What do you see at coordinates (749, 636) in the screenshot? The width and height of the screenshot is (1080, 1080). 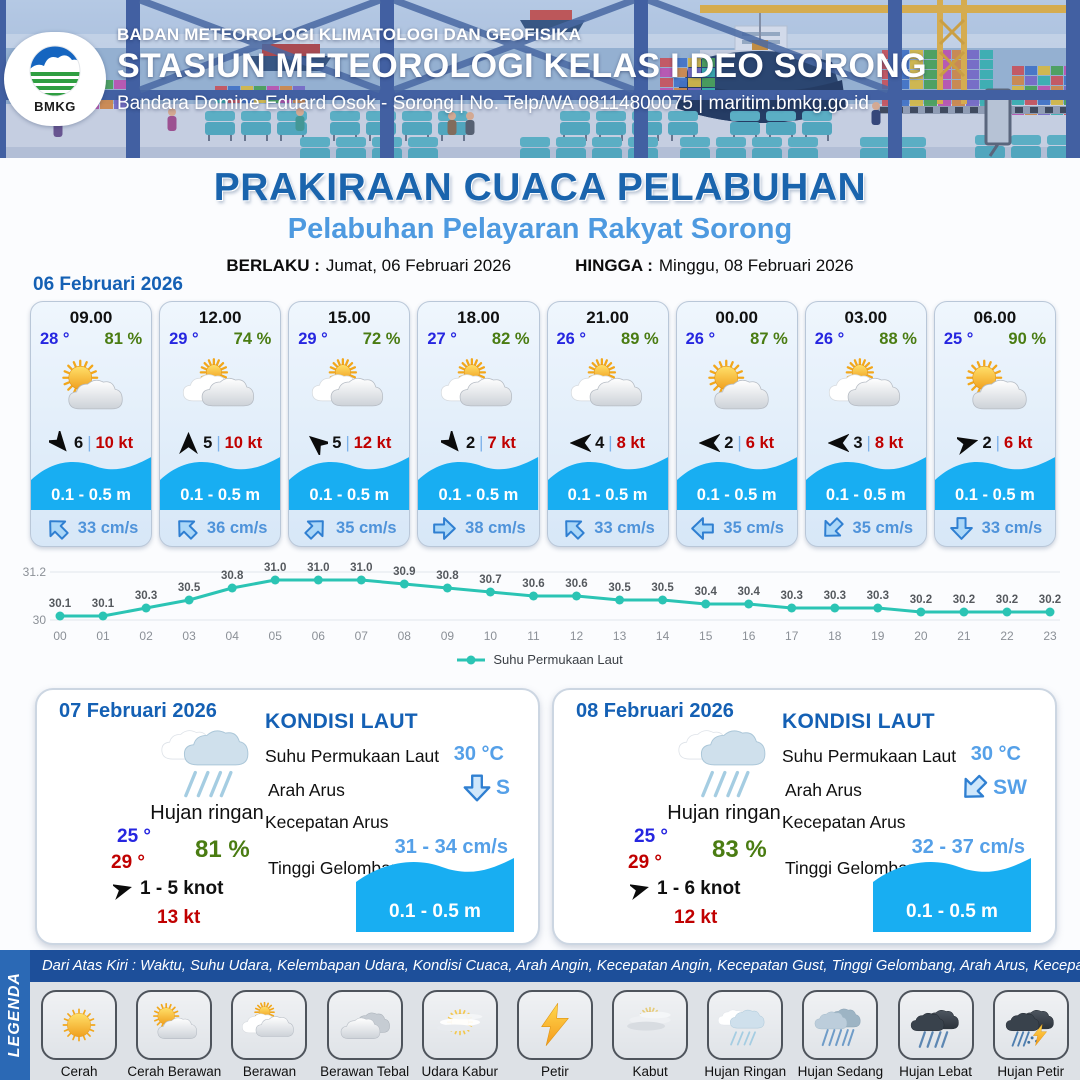 I see `svg-text: 16` at bounding box center [749, 636].